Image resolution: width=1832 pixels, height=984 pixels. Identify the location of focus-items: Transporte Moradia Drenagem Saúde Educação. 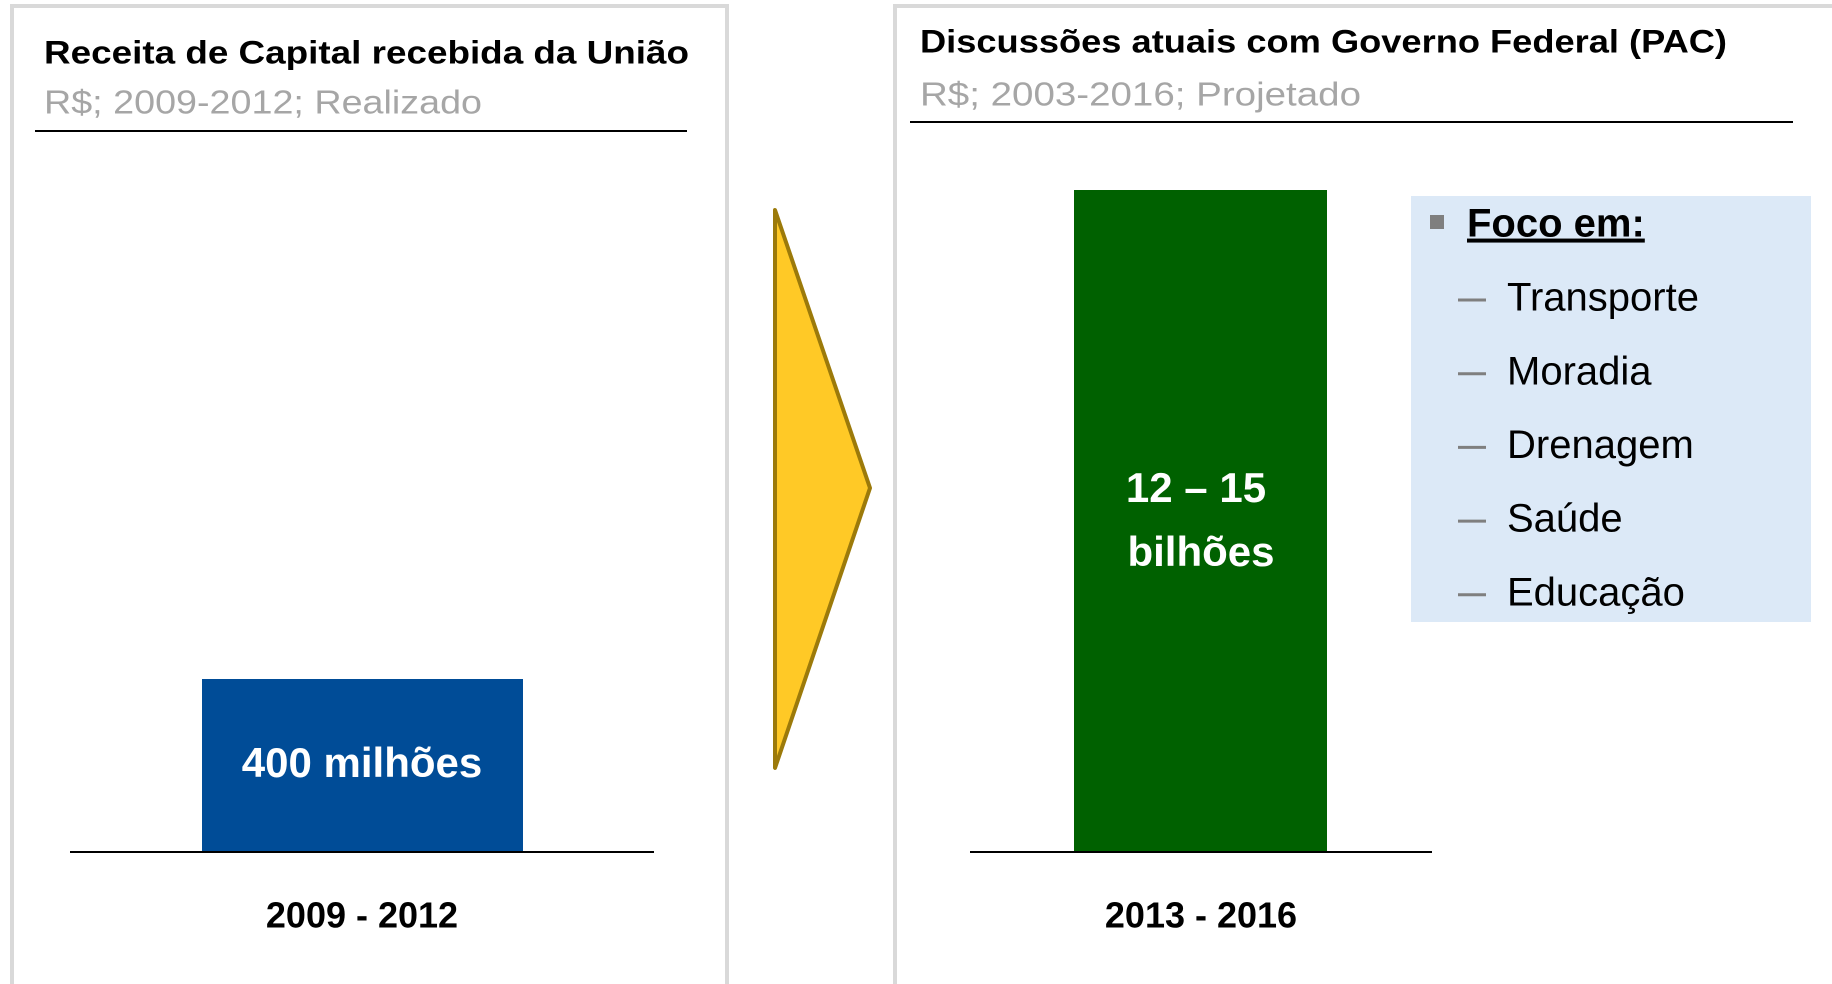
(1578, 445).